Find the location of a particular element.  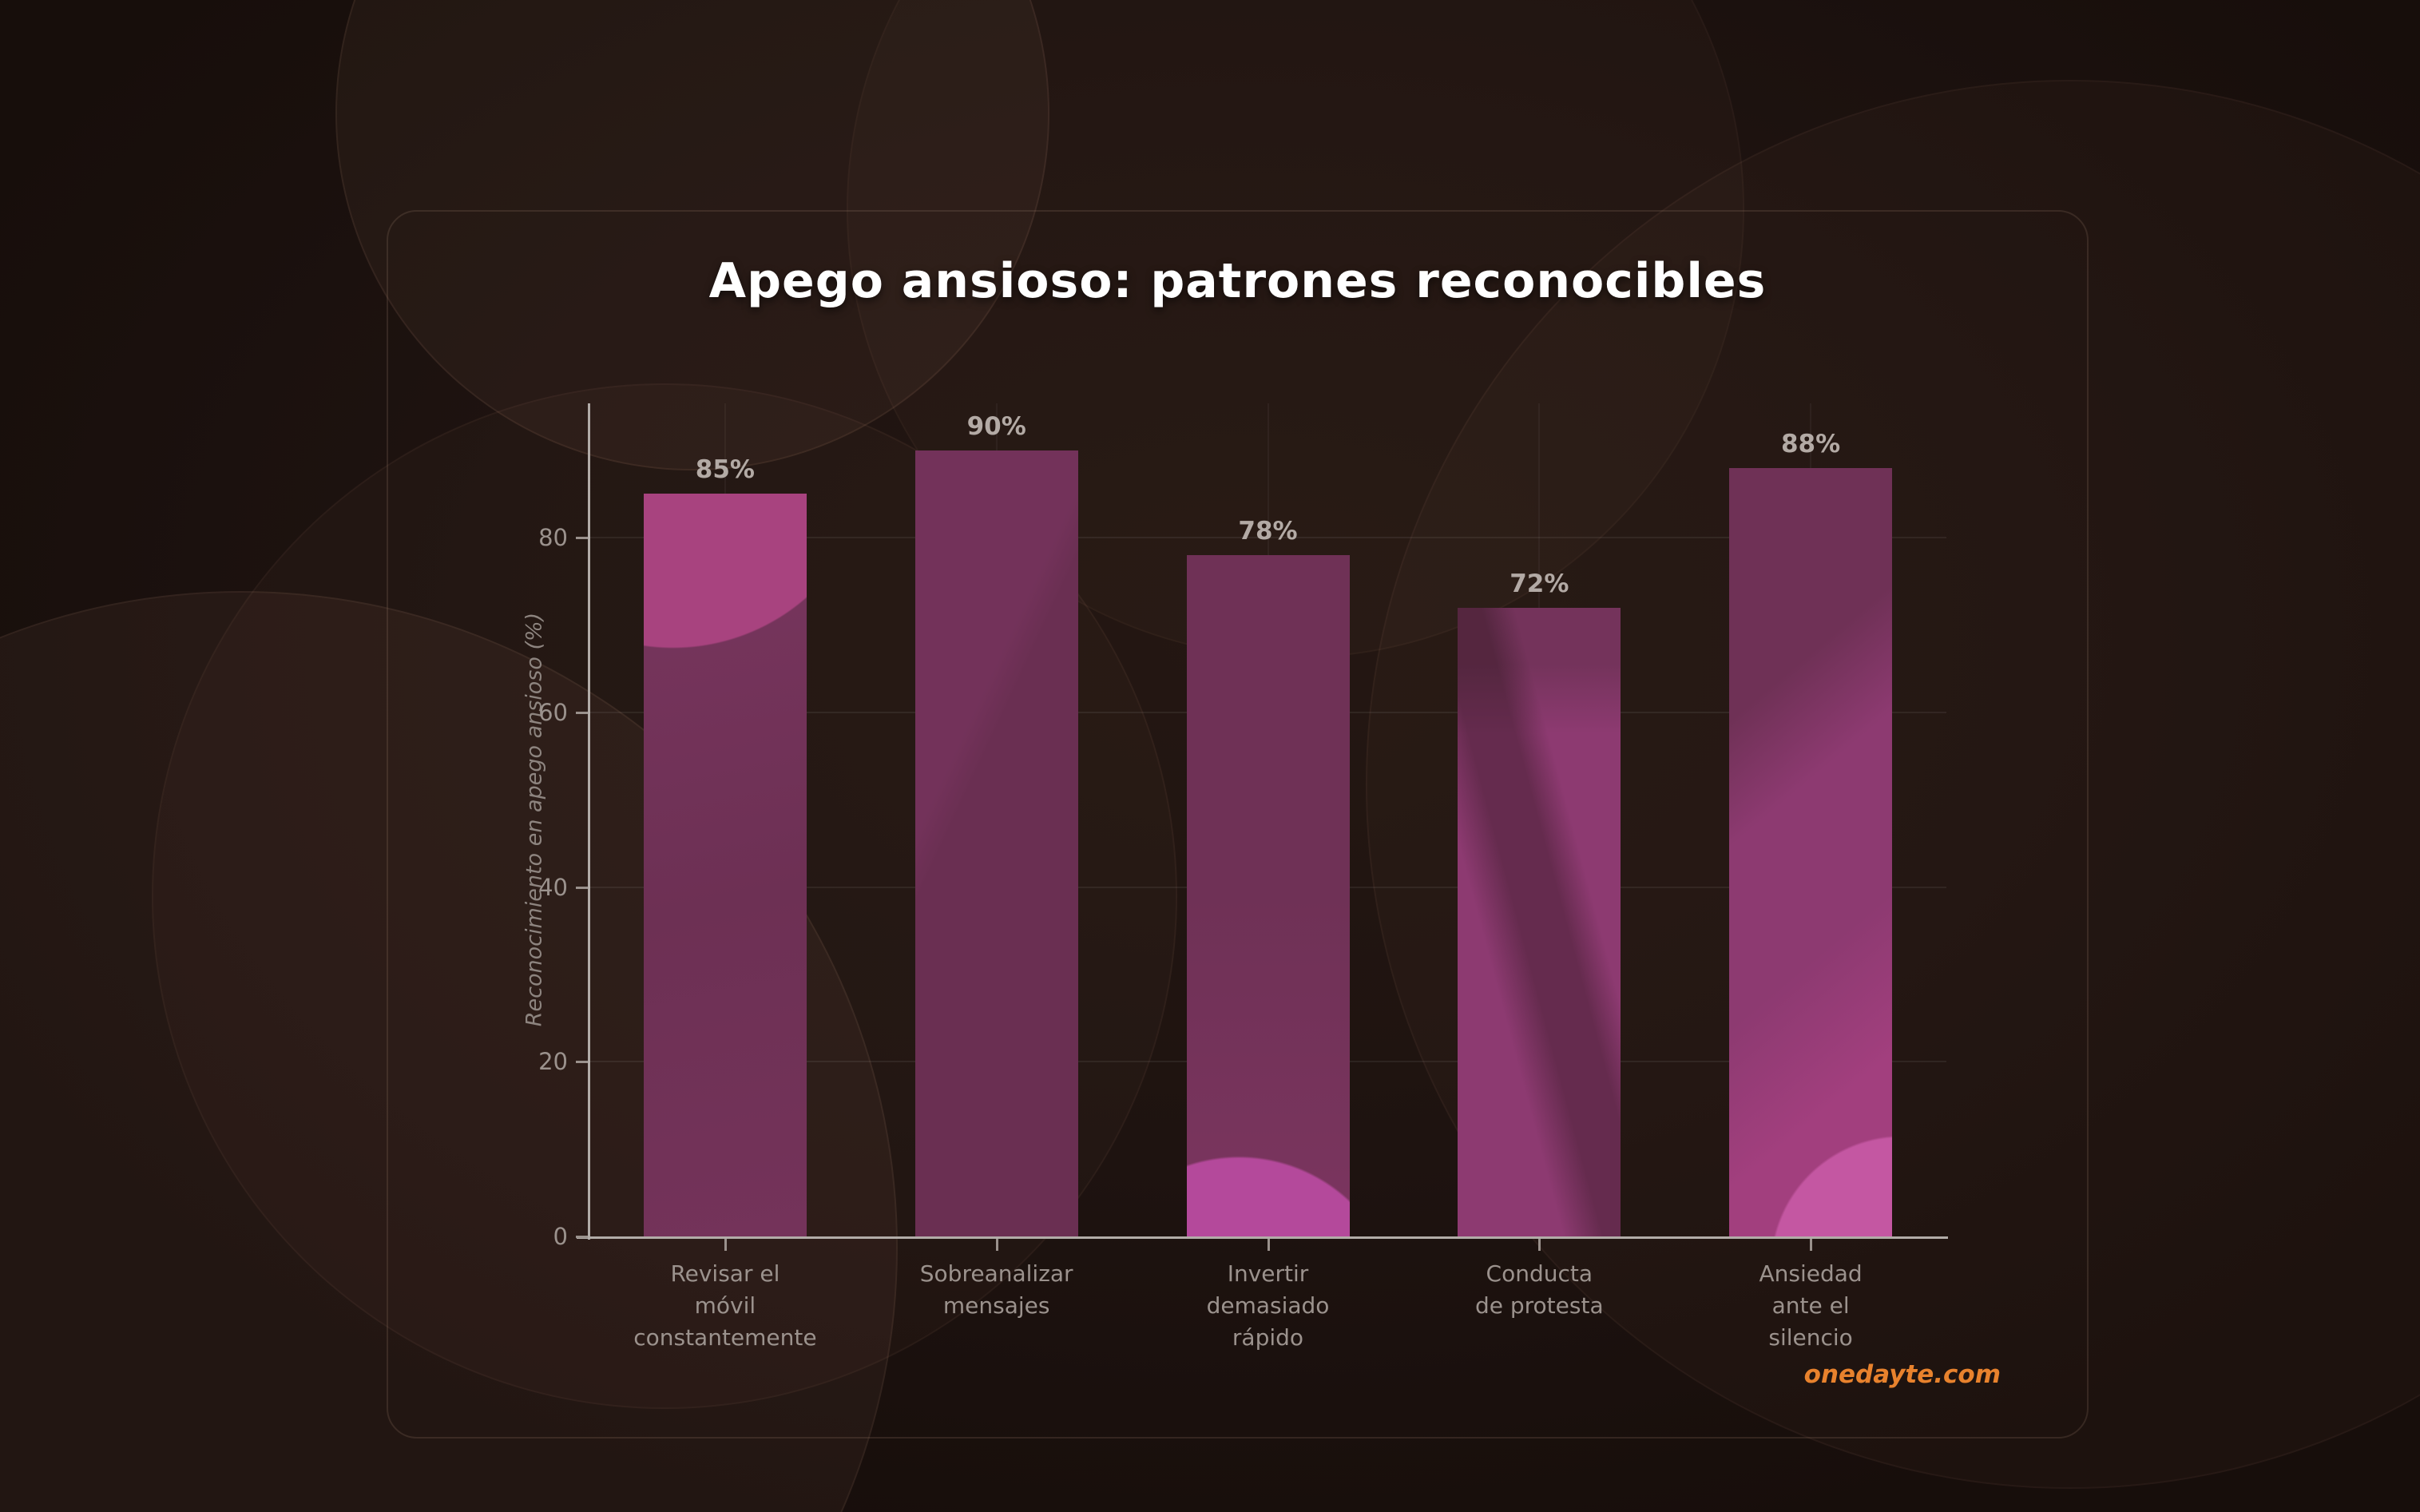

x-category-label-line: mensajes is located at coordinates (996, 1305).